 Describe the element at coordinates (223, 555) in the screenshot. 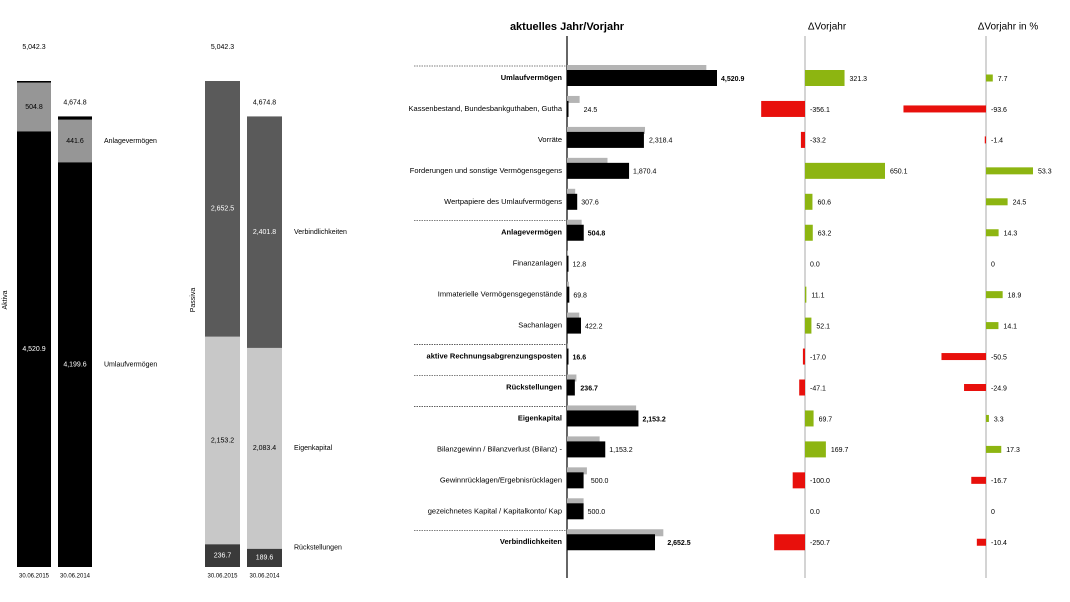

I see `passiva-value-label: 236.7` at that location.